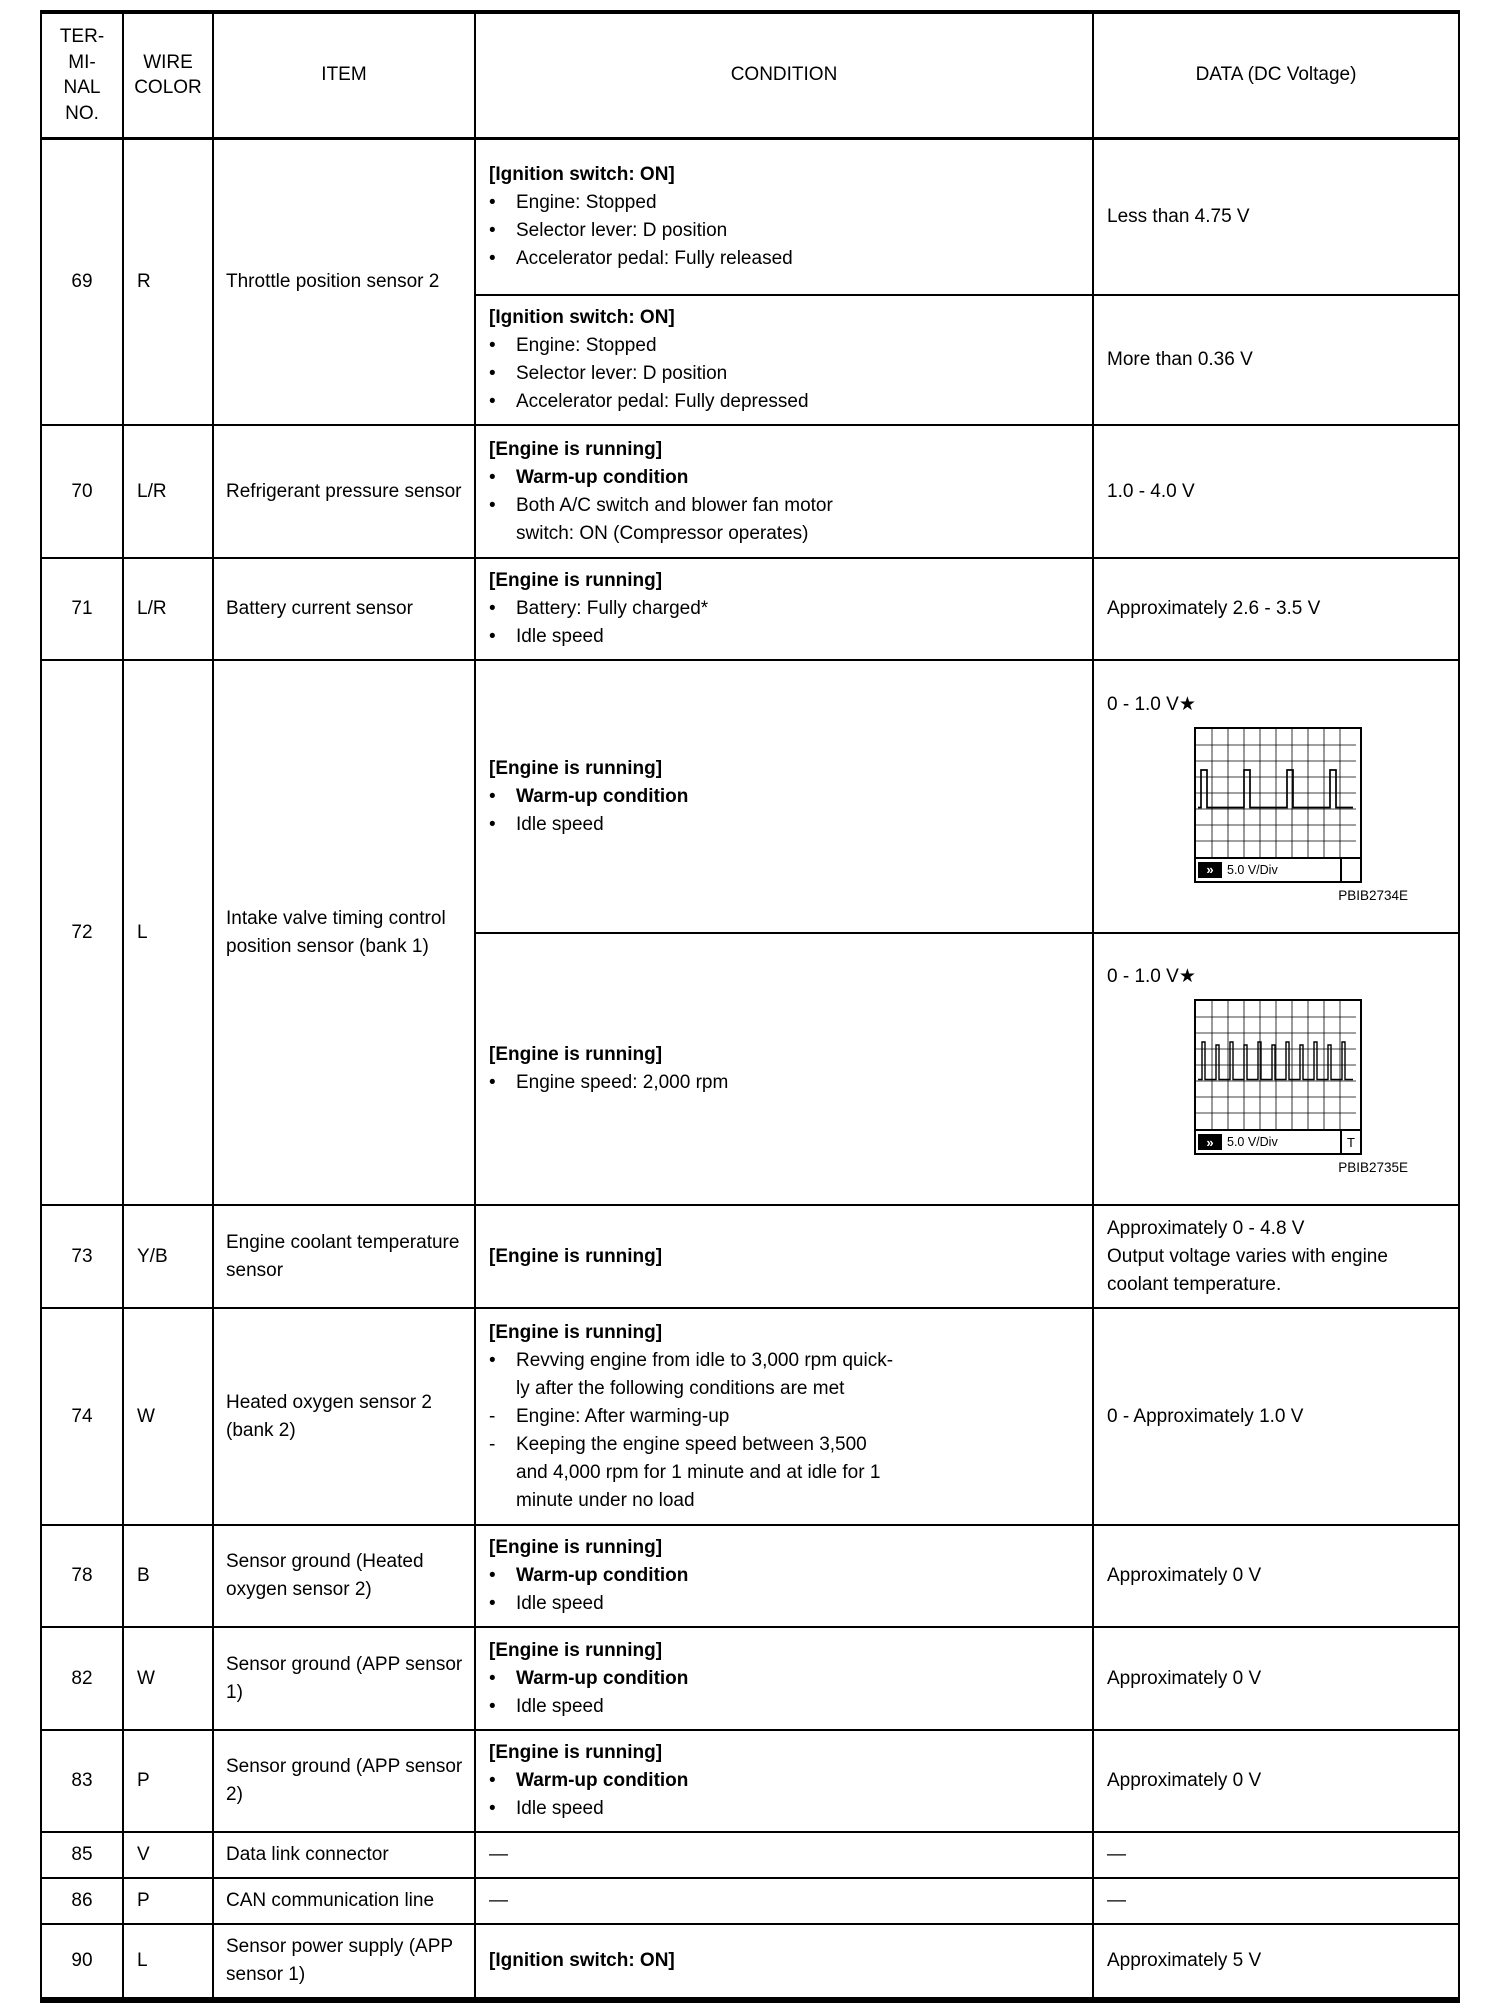  What do you see at coordinates (1116, 1901) in the screenshot?
I see `data-value-line: —` at bounding box center [1116, 1901].